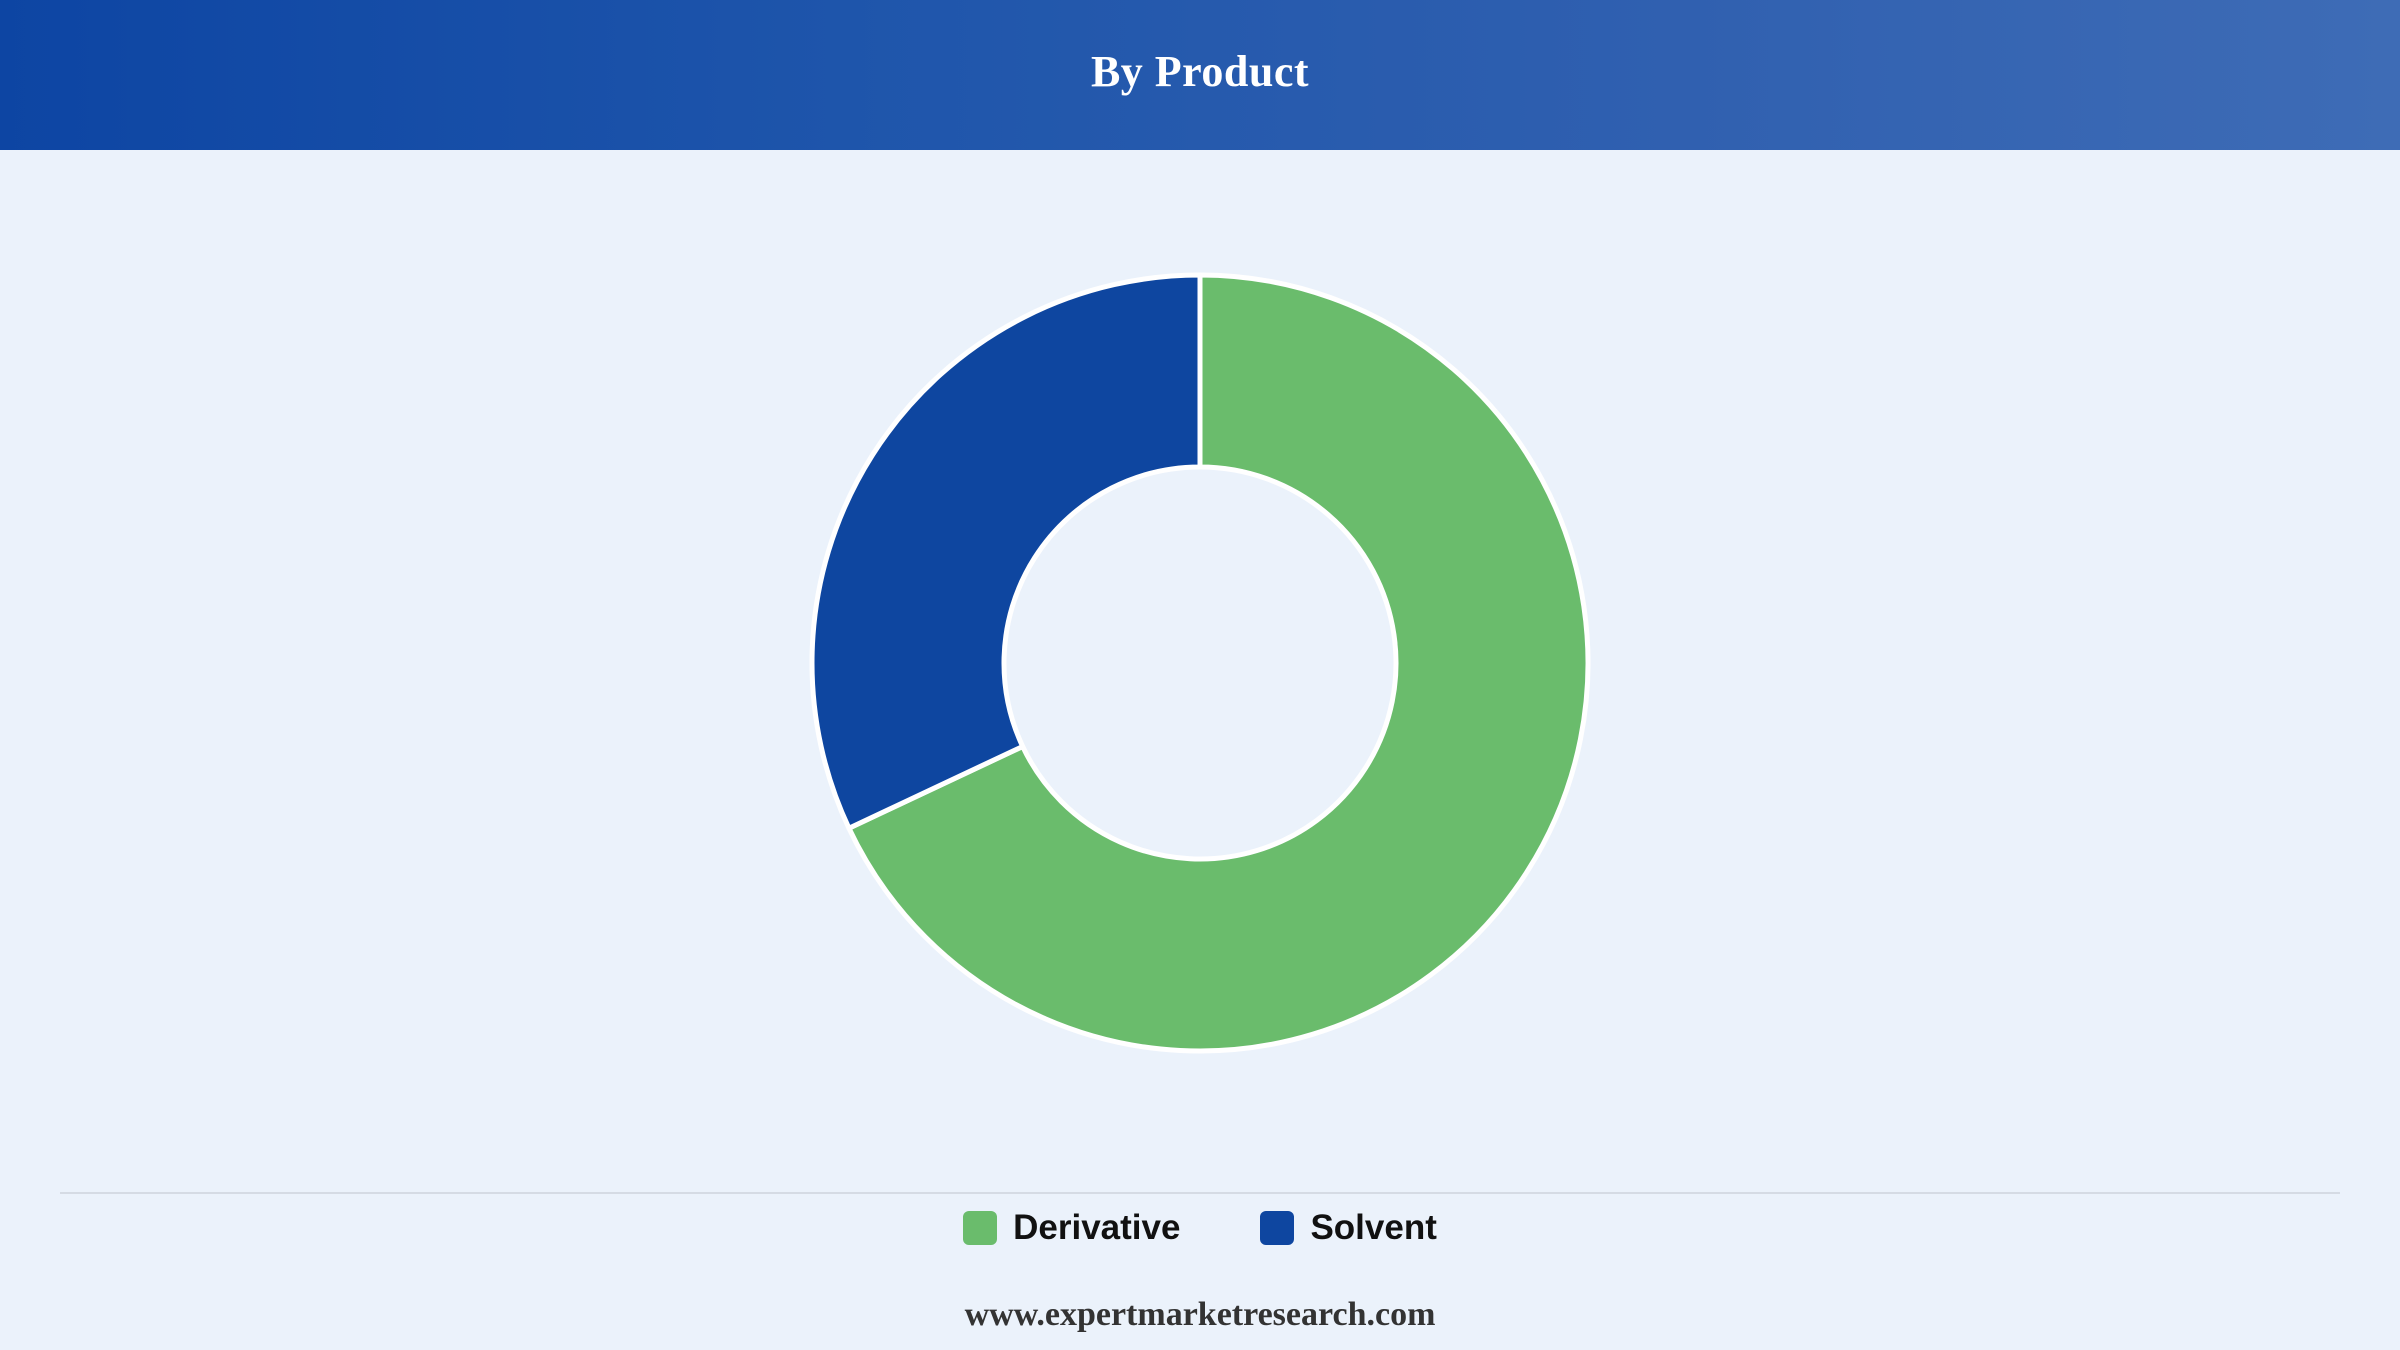  I want to click on header-banner: By Product, so click(1200, 75).